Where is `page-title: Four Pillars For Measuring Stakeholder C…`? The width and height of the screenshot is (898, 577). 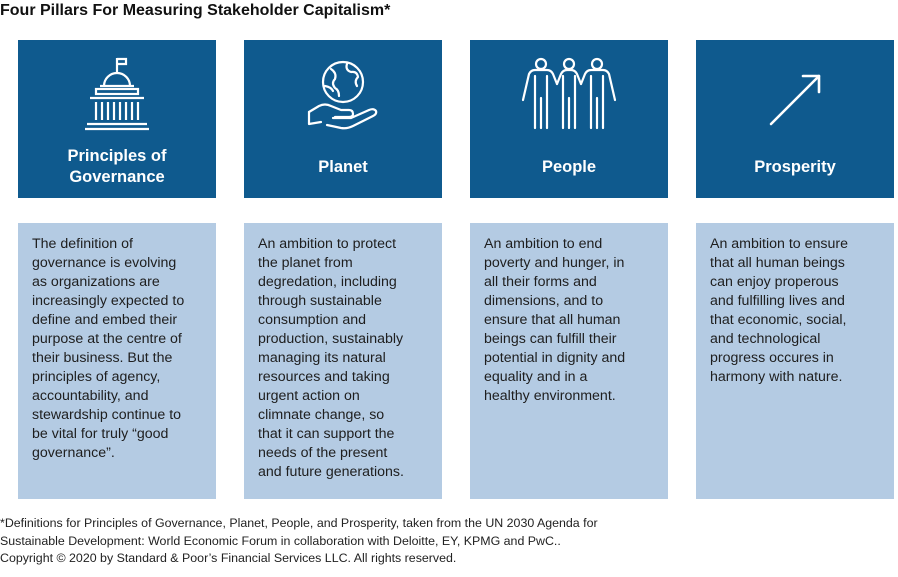 page-title: Four Pillars For Measuring Stakeholder C… is located at coordinates (195, 10).